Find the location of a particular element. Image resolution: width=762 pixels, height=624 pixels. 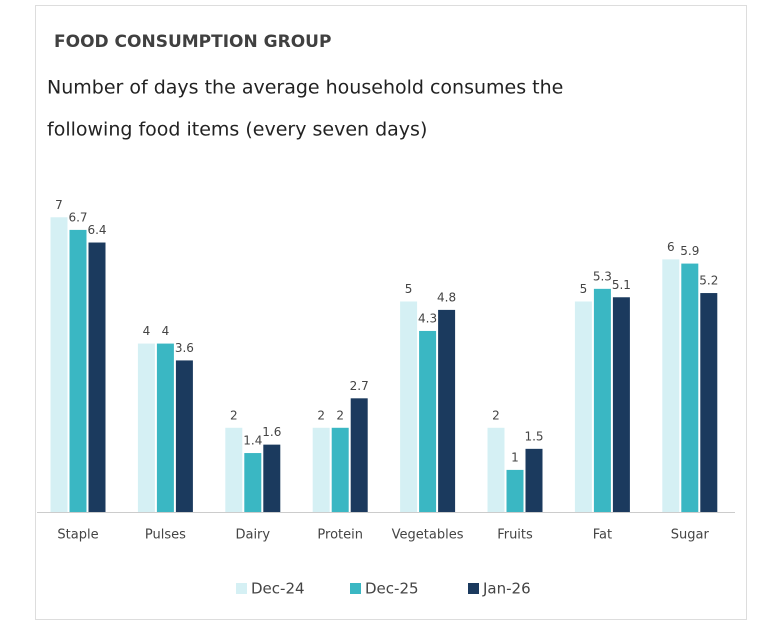

data-label: 6.7 is located at coordinates (77, 217).